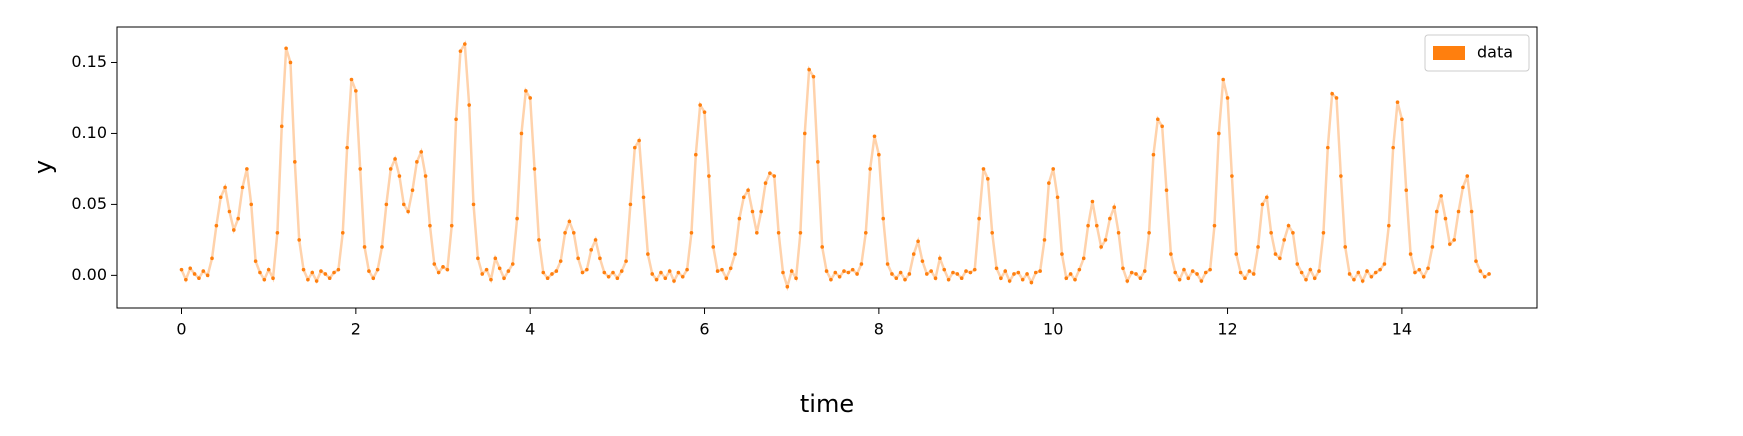 This screenshot has width=1743, height=436. Describe the element at coordinates (1449, 53) in the screenshot. I see `legend-swatch` at that location.